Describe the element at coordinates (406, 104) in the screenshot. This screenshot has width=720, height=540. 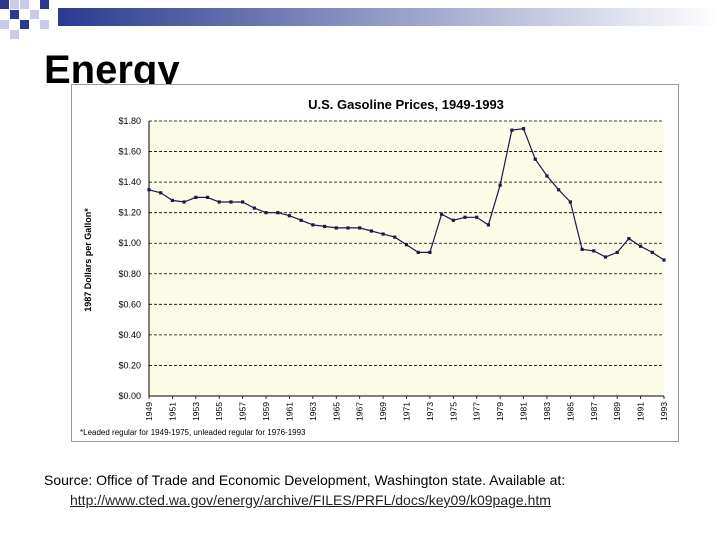
I see `chart-title: U.S. Gasoline Prices, 1949-1993` at that location.